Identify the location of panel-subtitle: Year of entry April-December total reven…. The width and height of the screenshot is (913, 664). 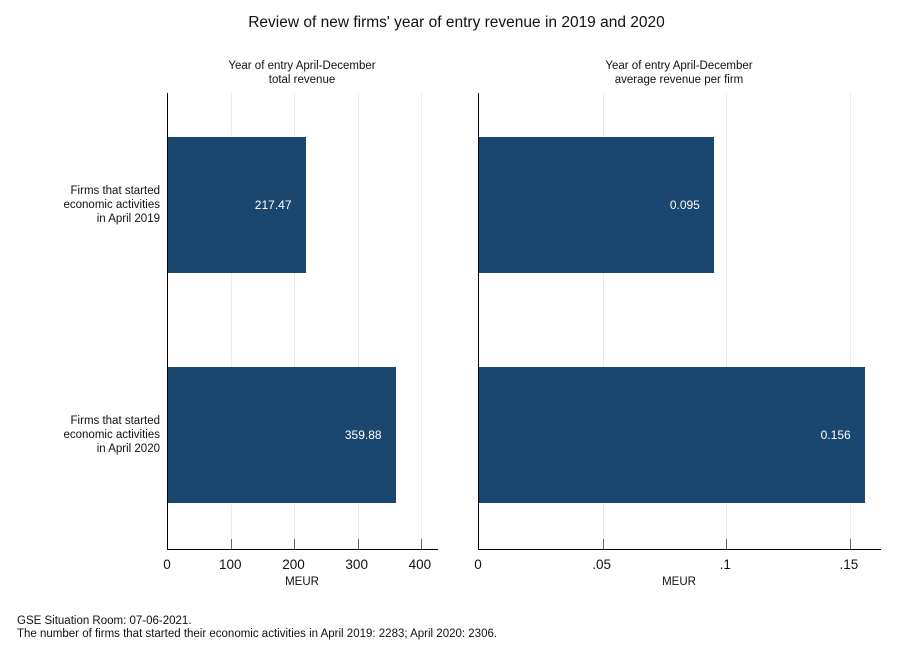
(302, 73).